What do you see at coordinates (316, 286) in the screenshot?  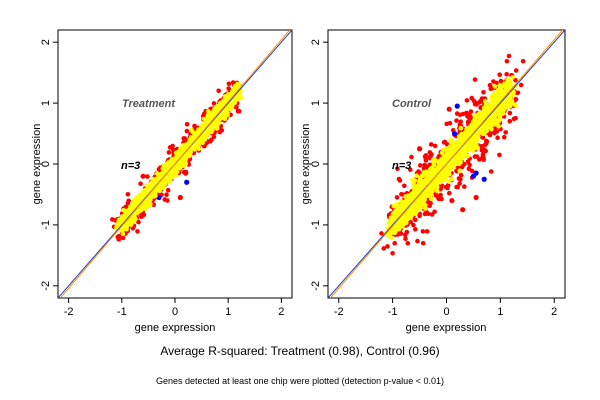 I see `y-tick-label: -2` at bounding box center [316, 286].